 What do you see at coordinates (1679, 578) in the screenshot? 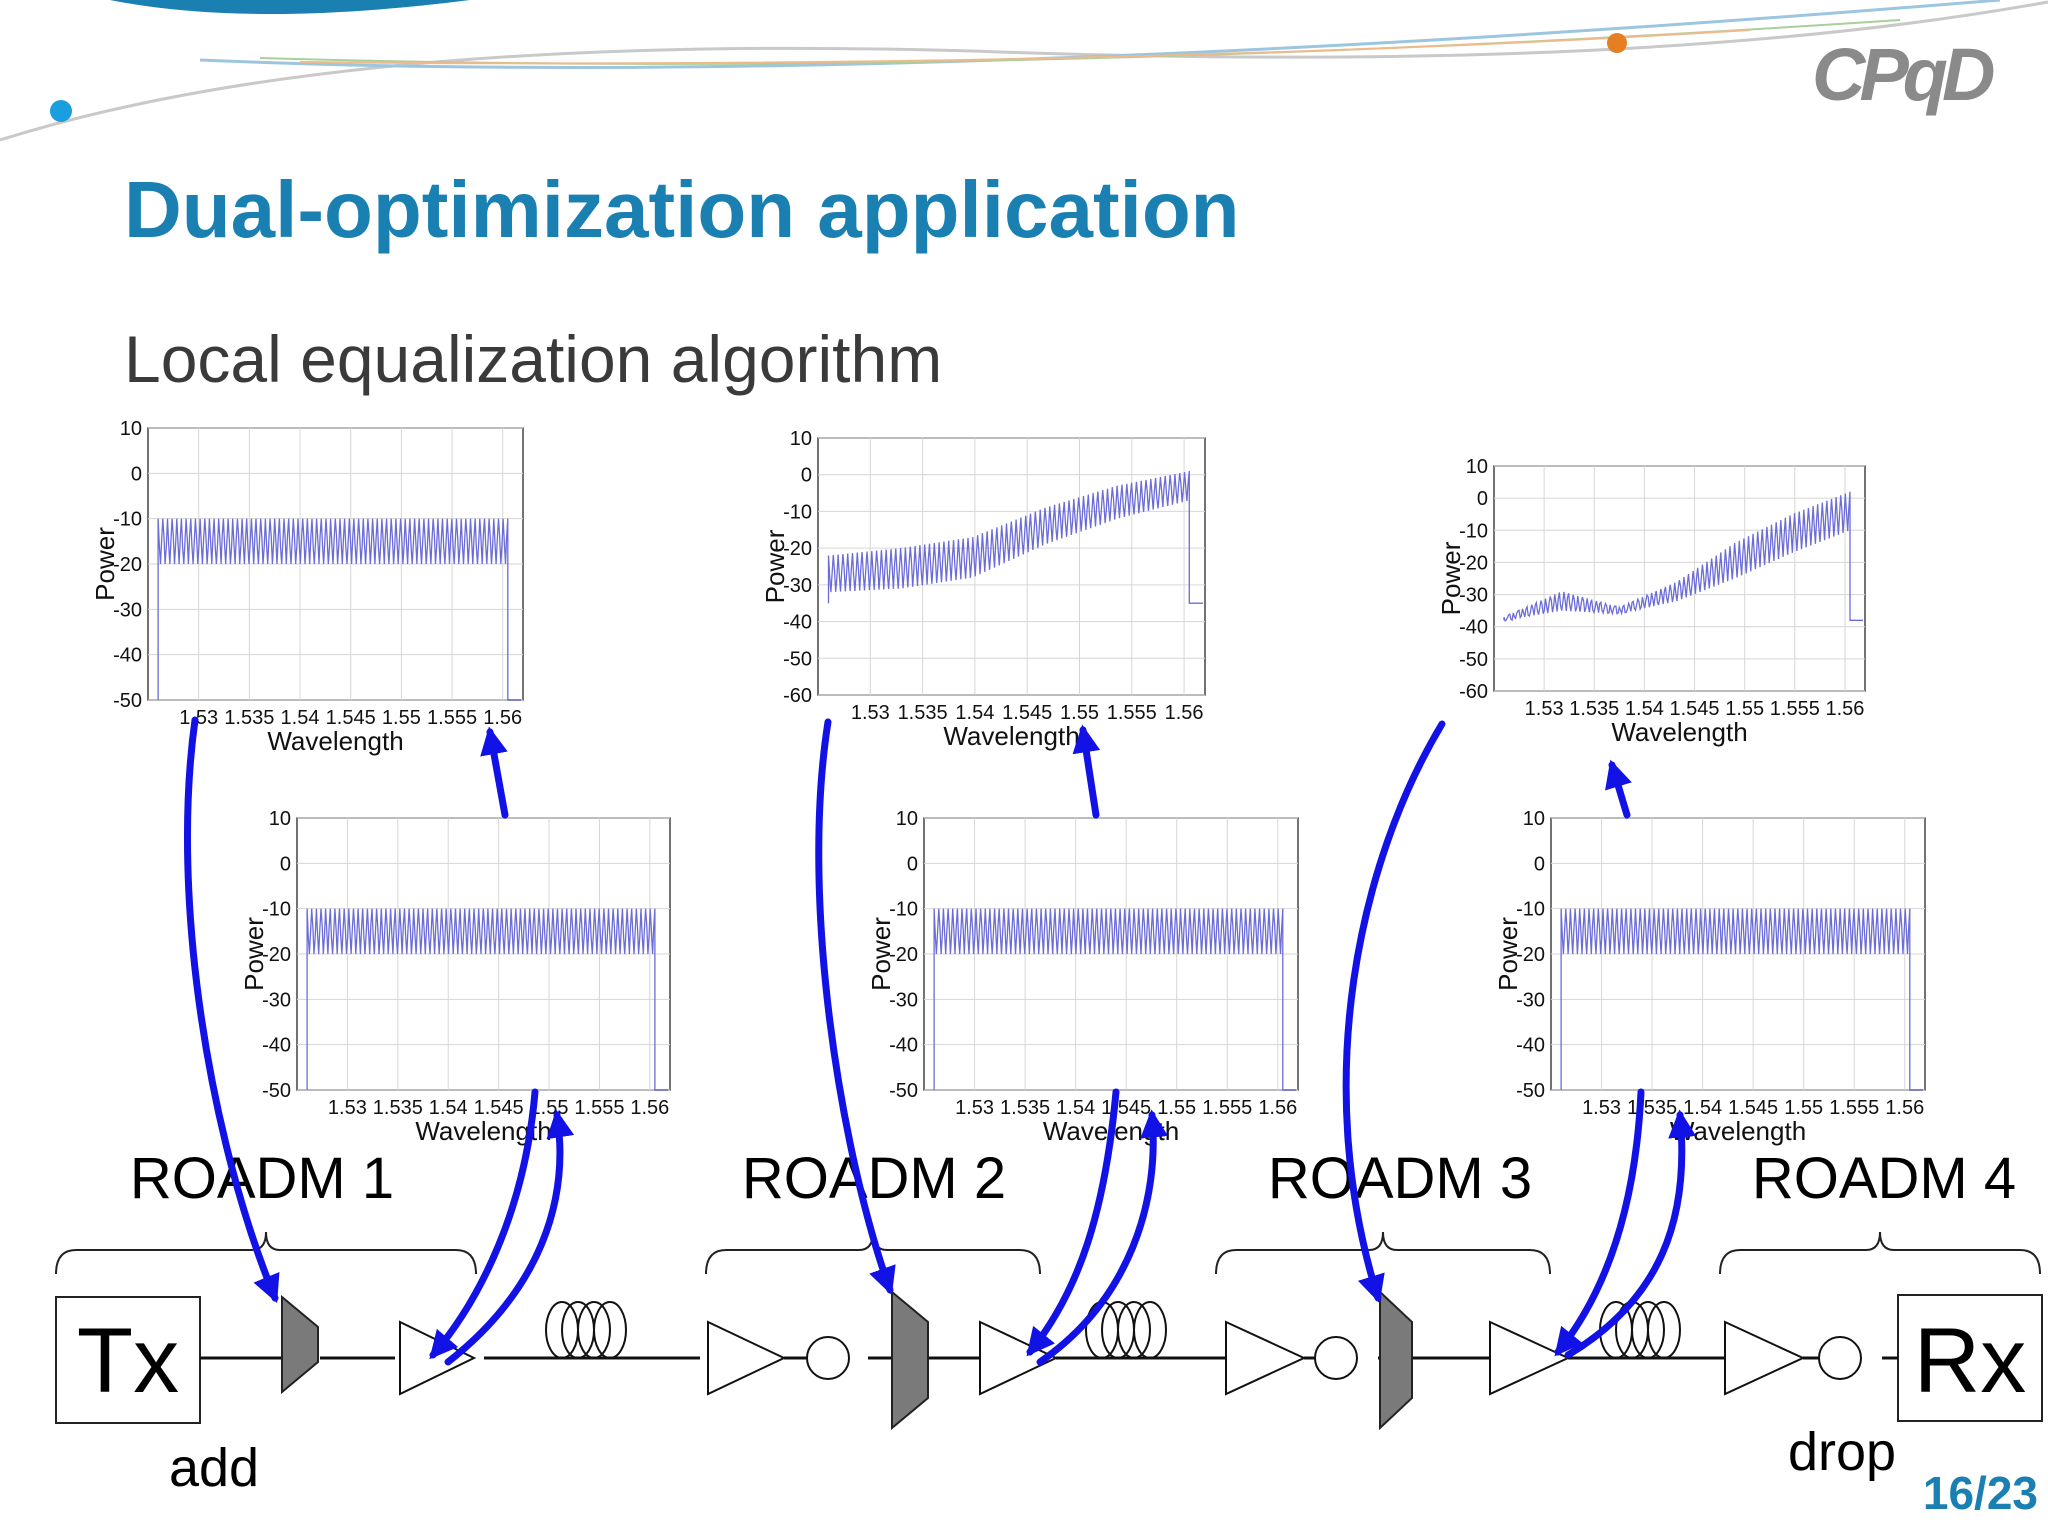
I see `plot-area` at bounding box center [1679, 578].